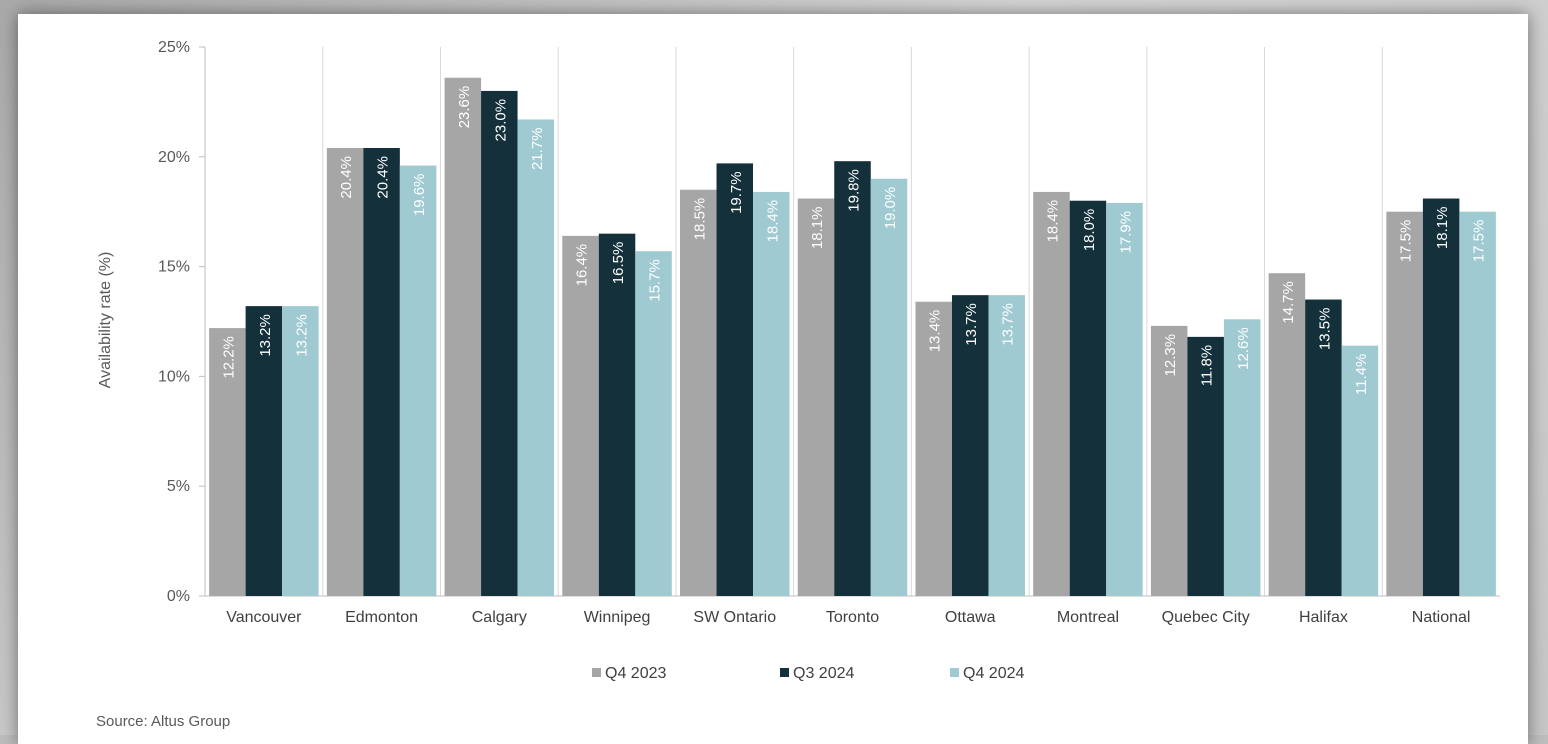 This screenshot has width=1548, height=744. Describe the element at coordinates (734, 617) in the screenshot. I see `category-label: SW Ontario` at that location.